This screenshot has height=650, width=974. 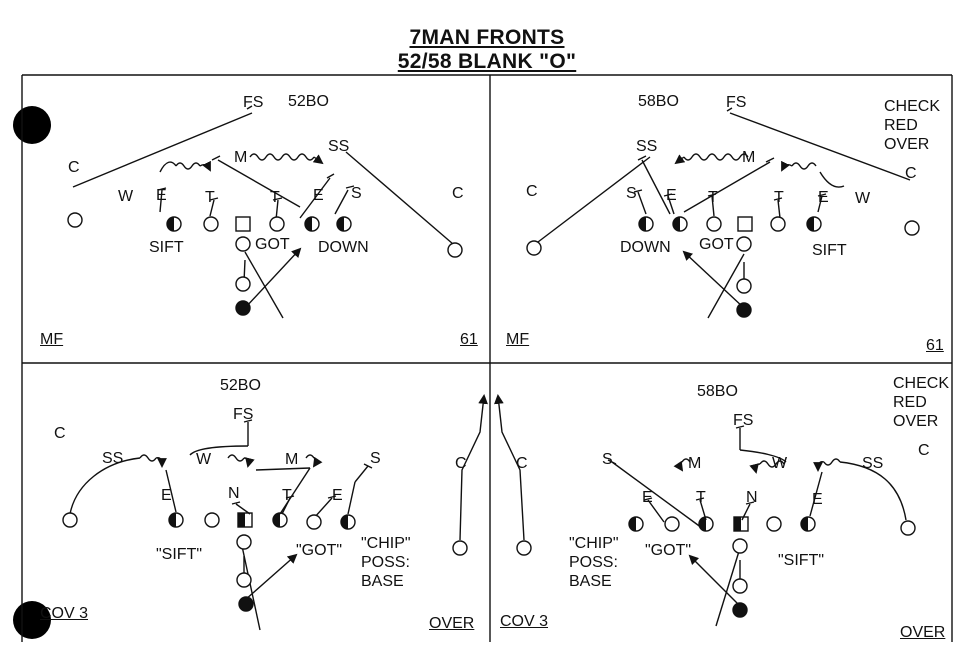 I want to click on page-subtitle: 52/58 BLANK "O", so click(x=487, y=61).